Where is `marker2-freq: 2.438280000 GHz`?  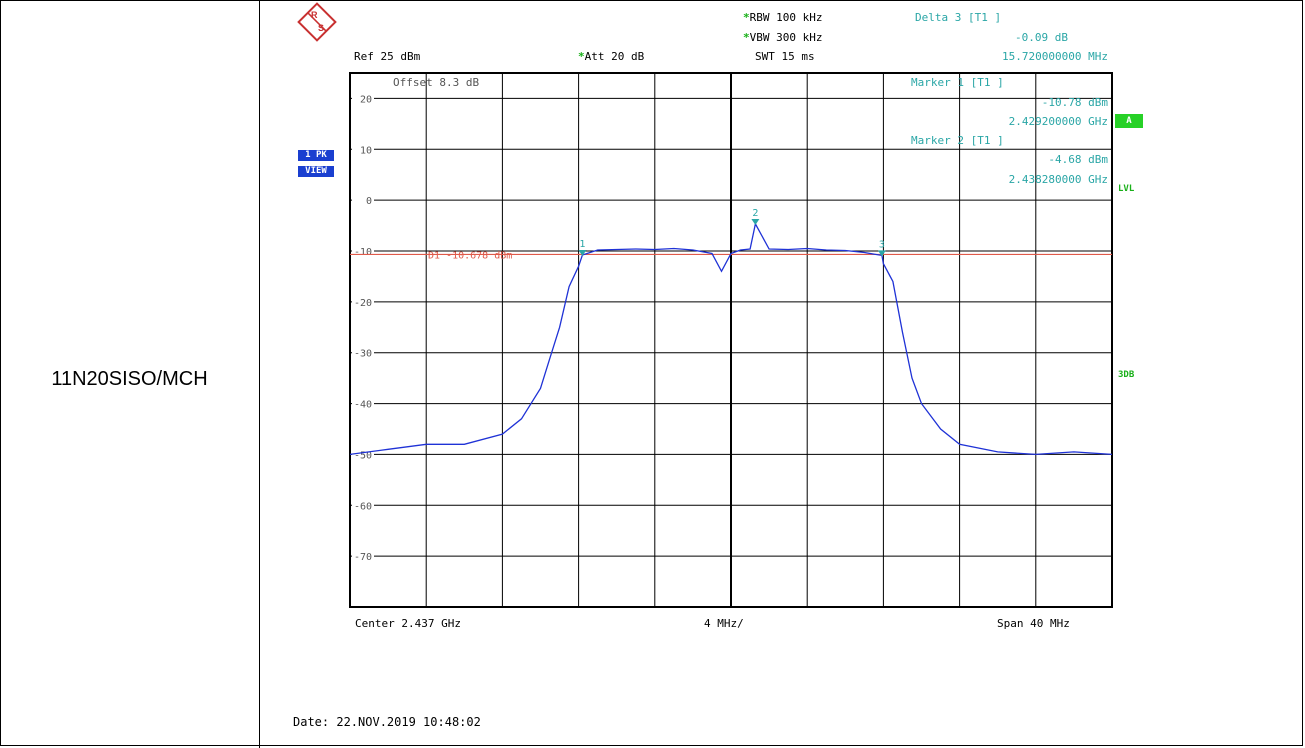 marker2-freq: 2.438280000 GHz is located at coordinates (1058, 179).